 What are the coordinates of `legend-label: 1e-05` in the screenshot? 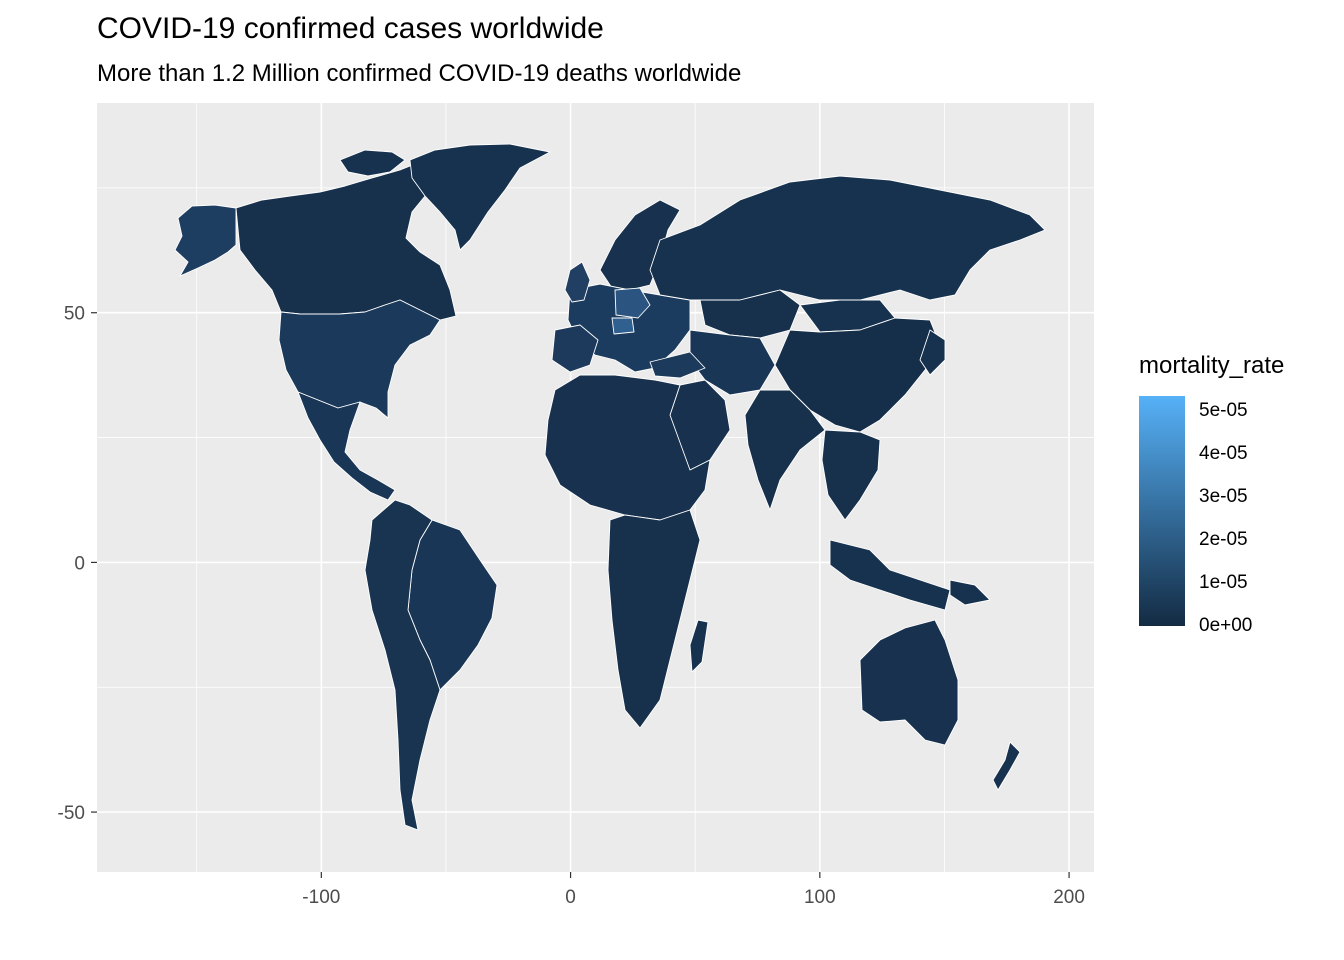 It's located at (1223, 582).